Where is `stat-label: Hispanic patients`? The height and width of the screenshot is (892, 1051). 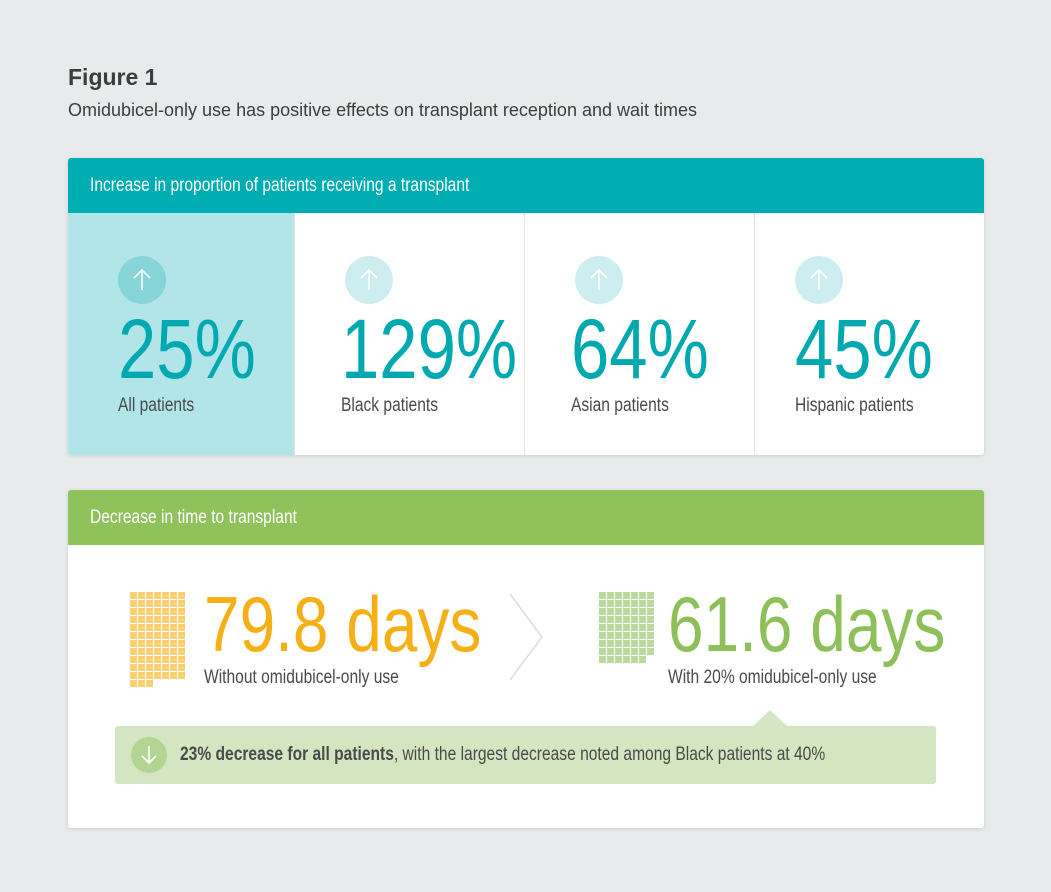
stat-label: Hispanic patients is located at coordinates (854, 405).